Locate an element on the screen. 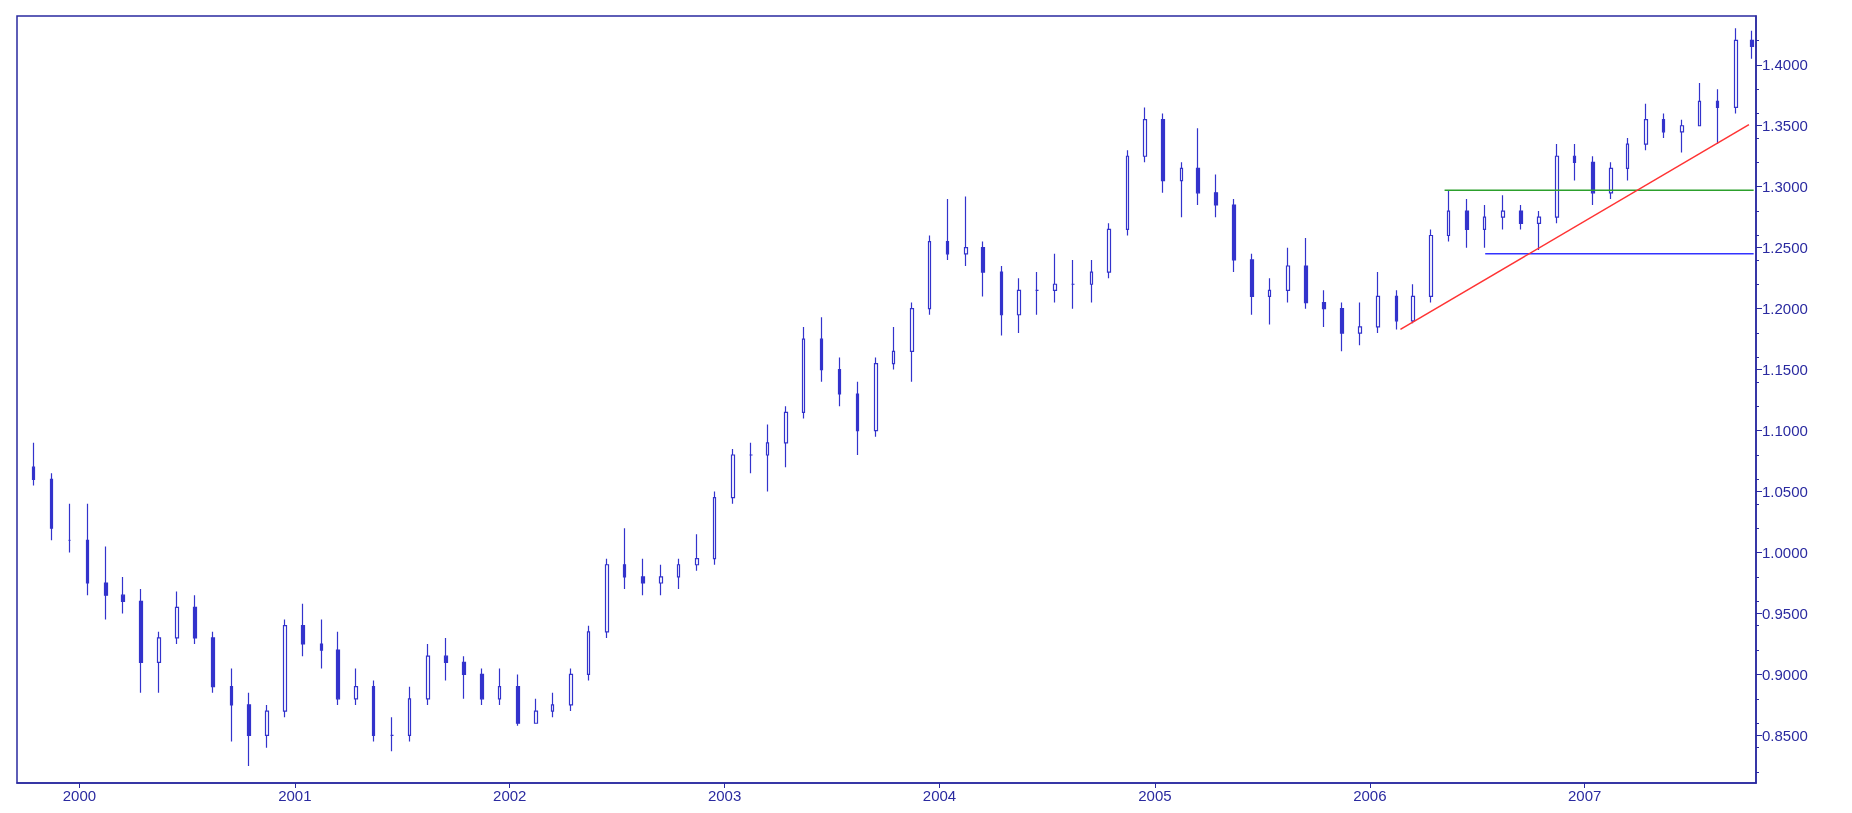  x-tick-label: 2001 is located at coordinates (295, 795).